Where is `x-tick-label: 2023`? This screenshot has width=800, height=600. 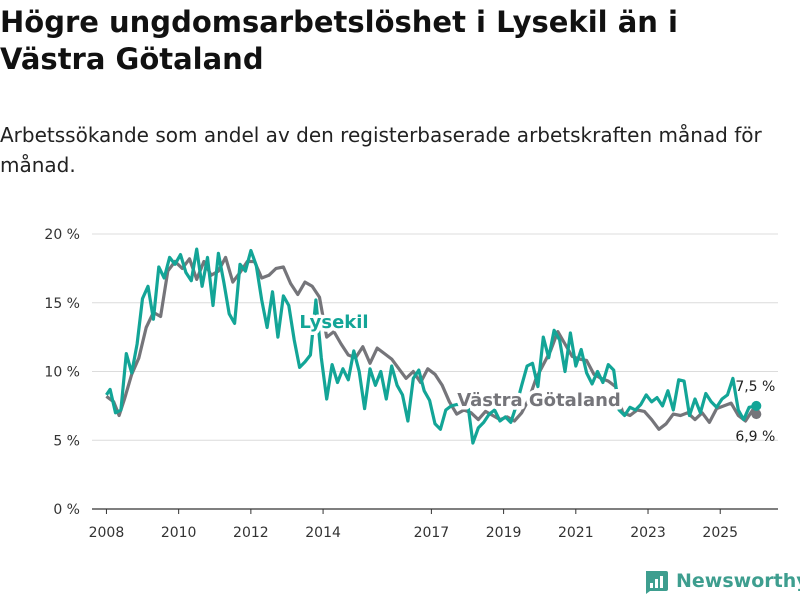 x-tick-label: 2023 is located at coordinates (648, 533).